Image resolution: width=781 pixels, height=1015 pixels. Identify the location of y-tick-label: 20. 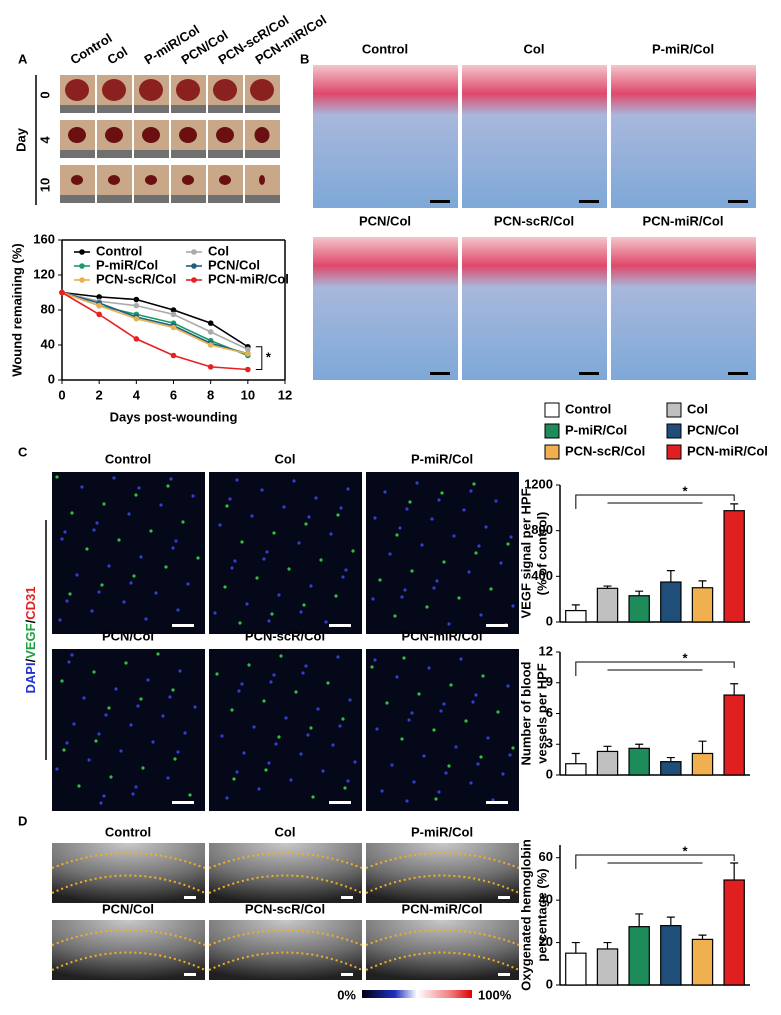
(546, 941).